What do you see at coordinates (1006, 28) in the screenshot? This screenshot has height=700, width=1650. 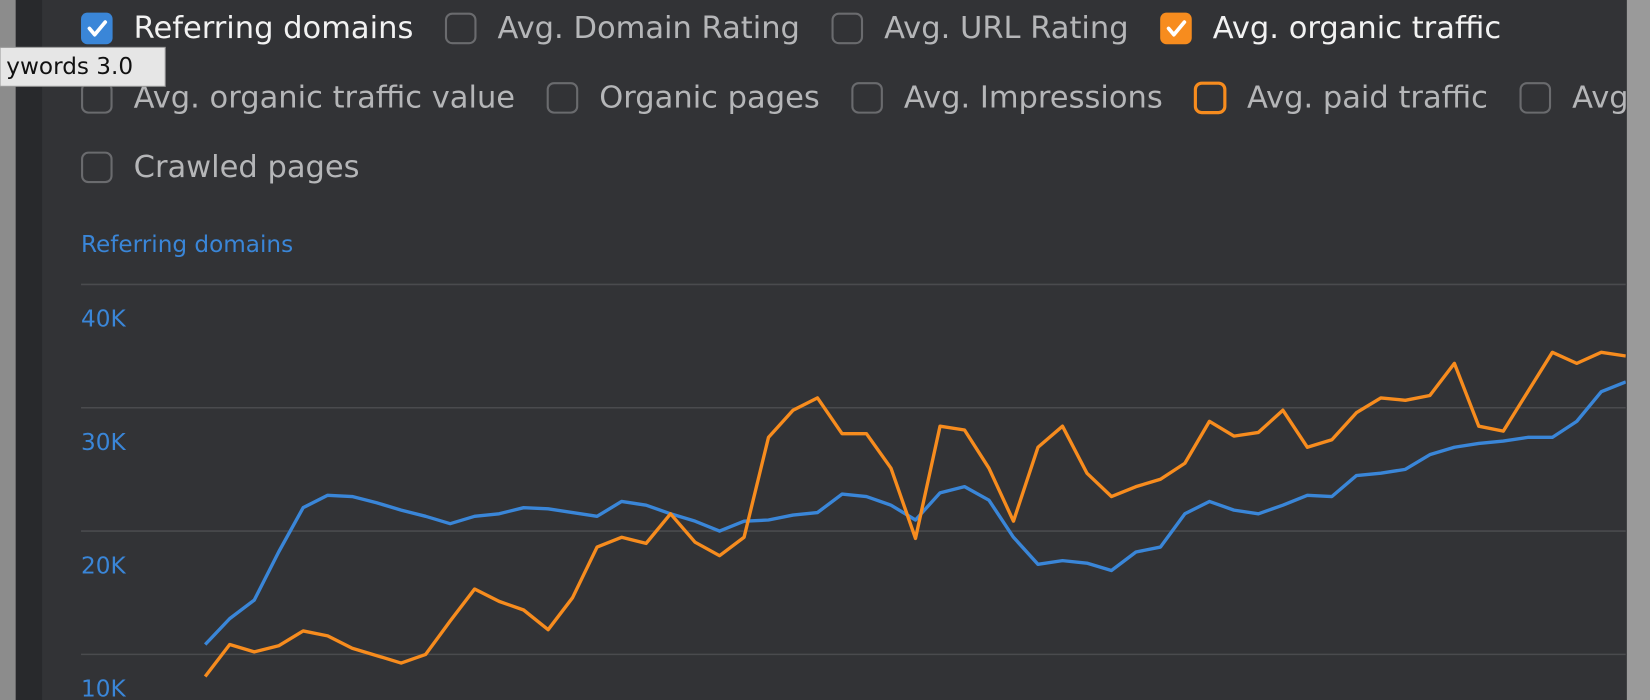 I see `checkbox-label: Avg. URL Rating` at bounding box center [1006, 28].